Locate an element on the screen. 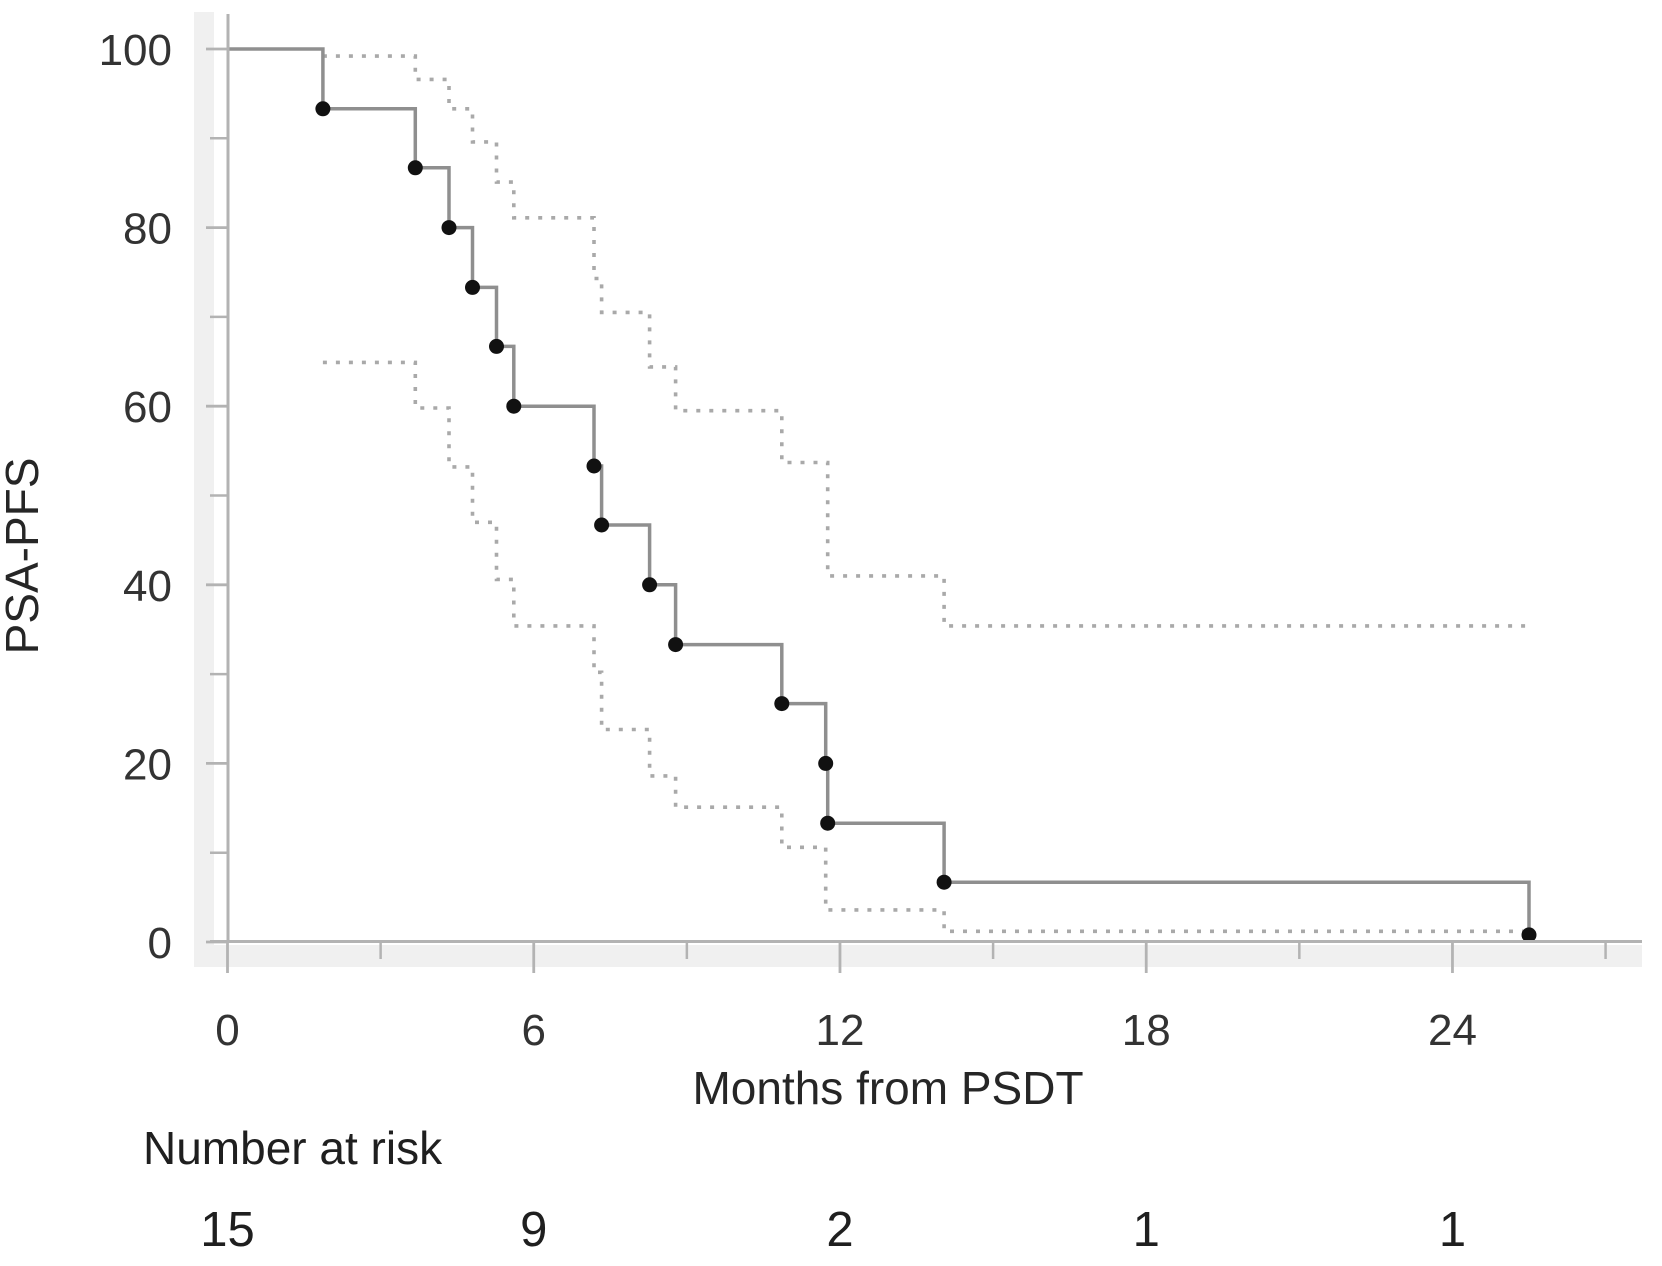 This screenshot has height=1266, width=1662. panel-band-left is located at coordinates (204, 488).